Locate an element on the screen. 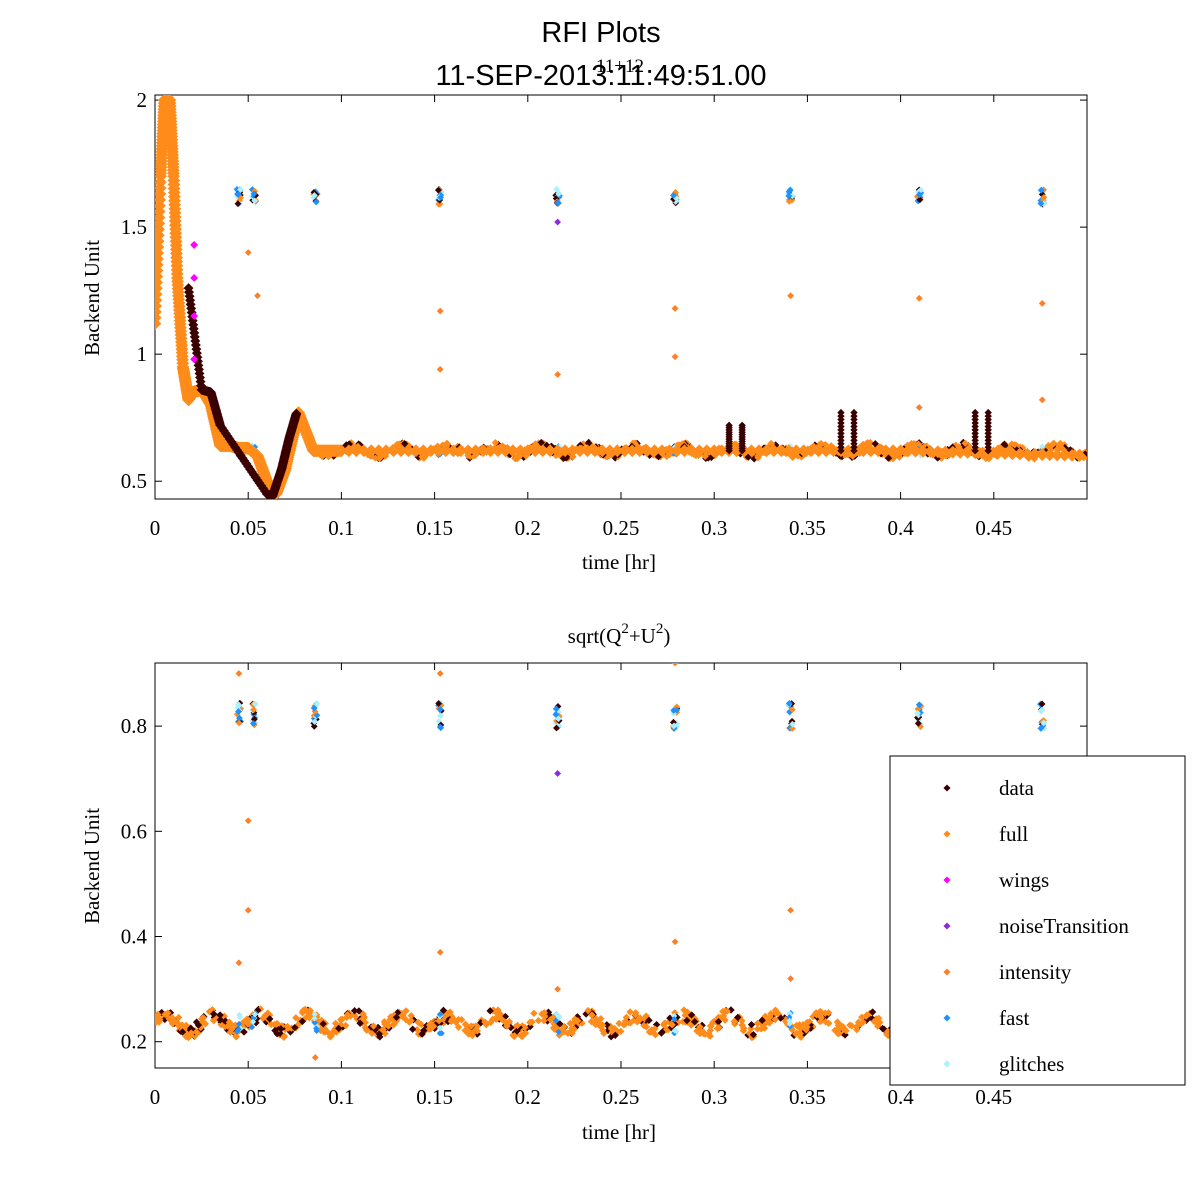  legend-label-noiseTransition: noiseTransition is located at coordinates (1064, 926).